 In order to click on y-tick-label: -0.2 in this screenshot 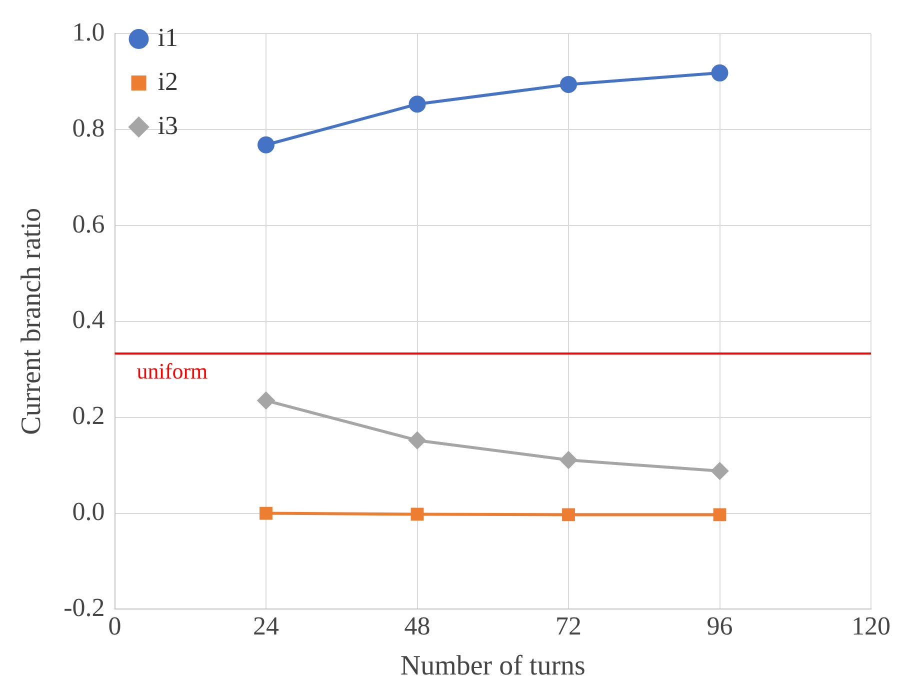, I will do `click(84, 607)`.